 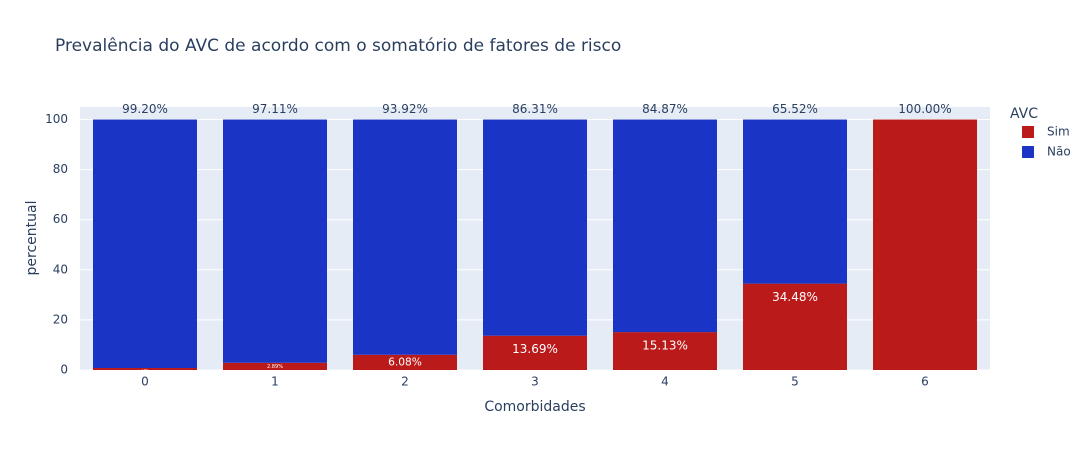 What do you see at coordinates (924, 109) in the screenshot?
I see `value-label: 100.00%` at bounding box center [924, 109].